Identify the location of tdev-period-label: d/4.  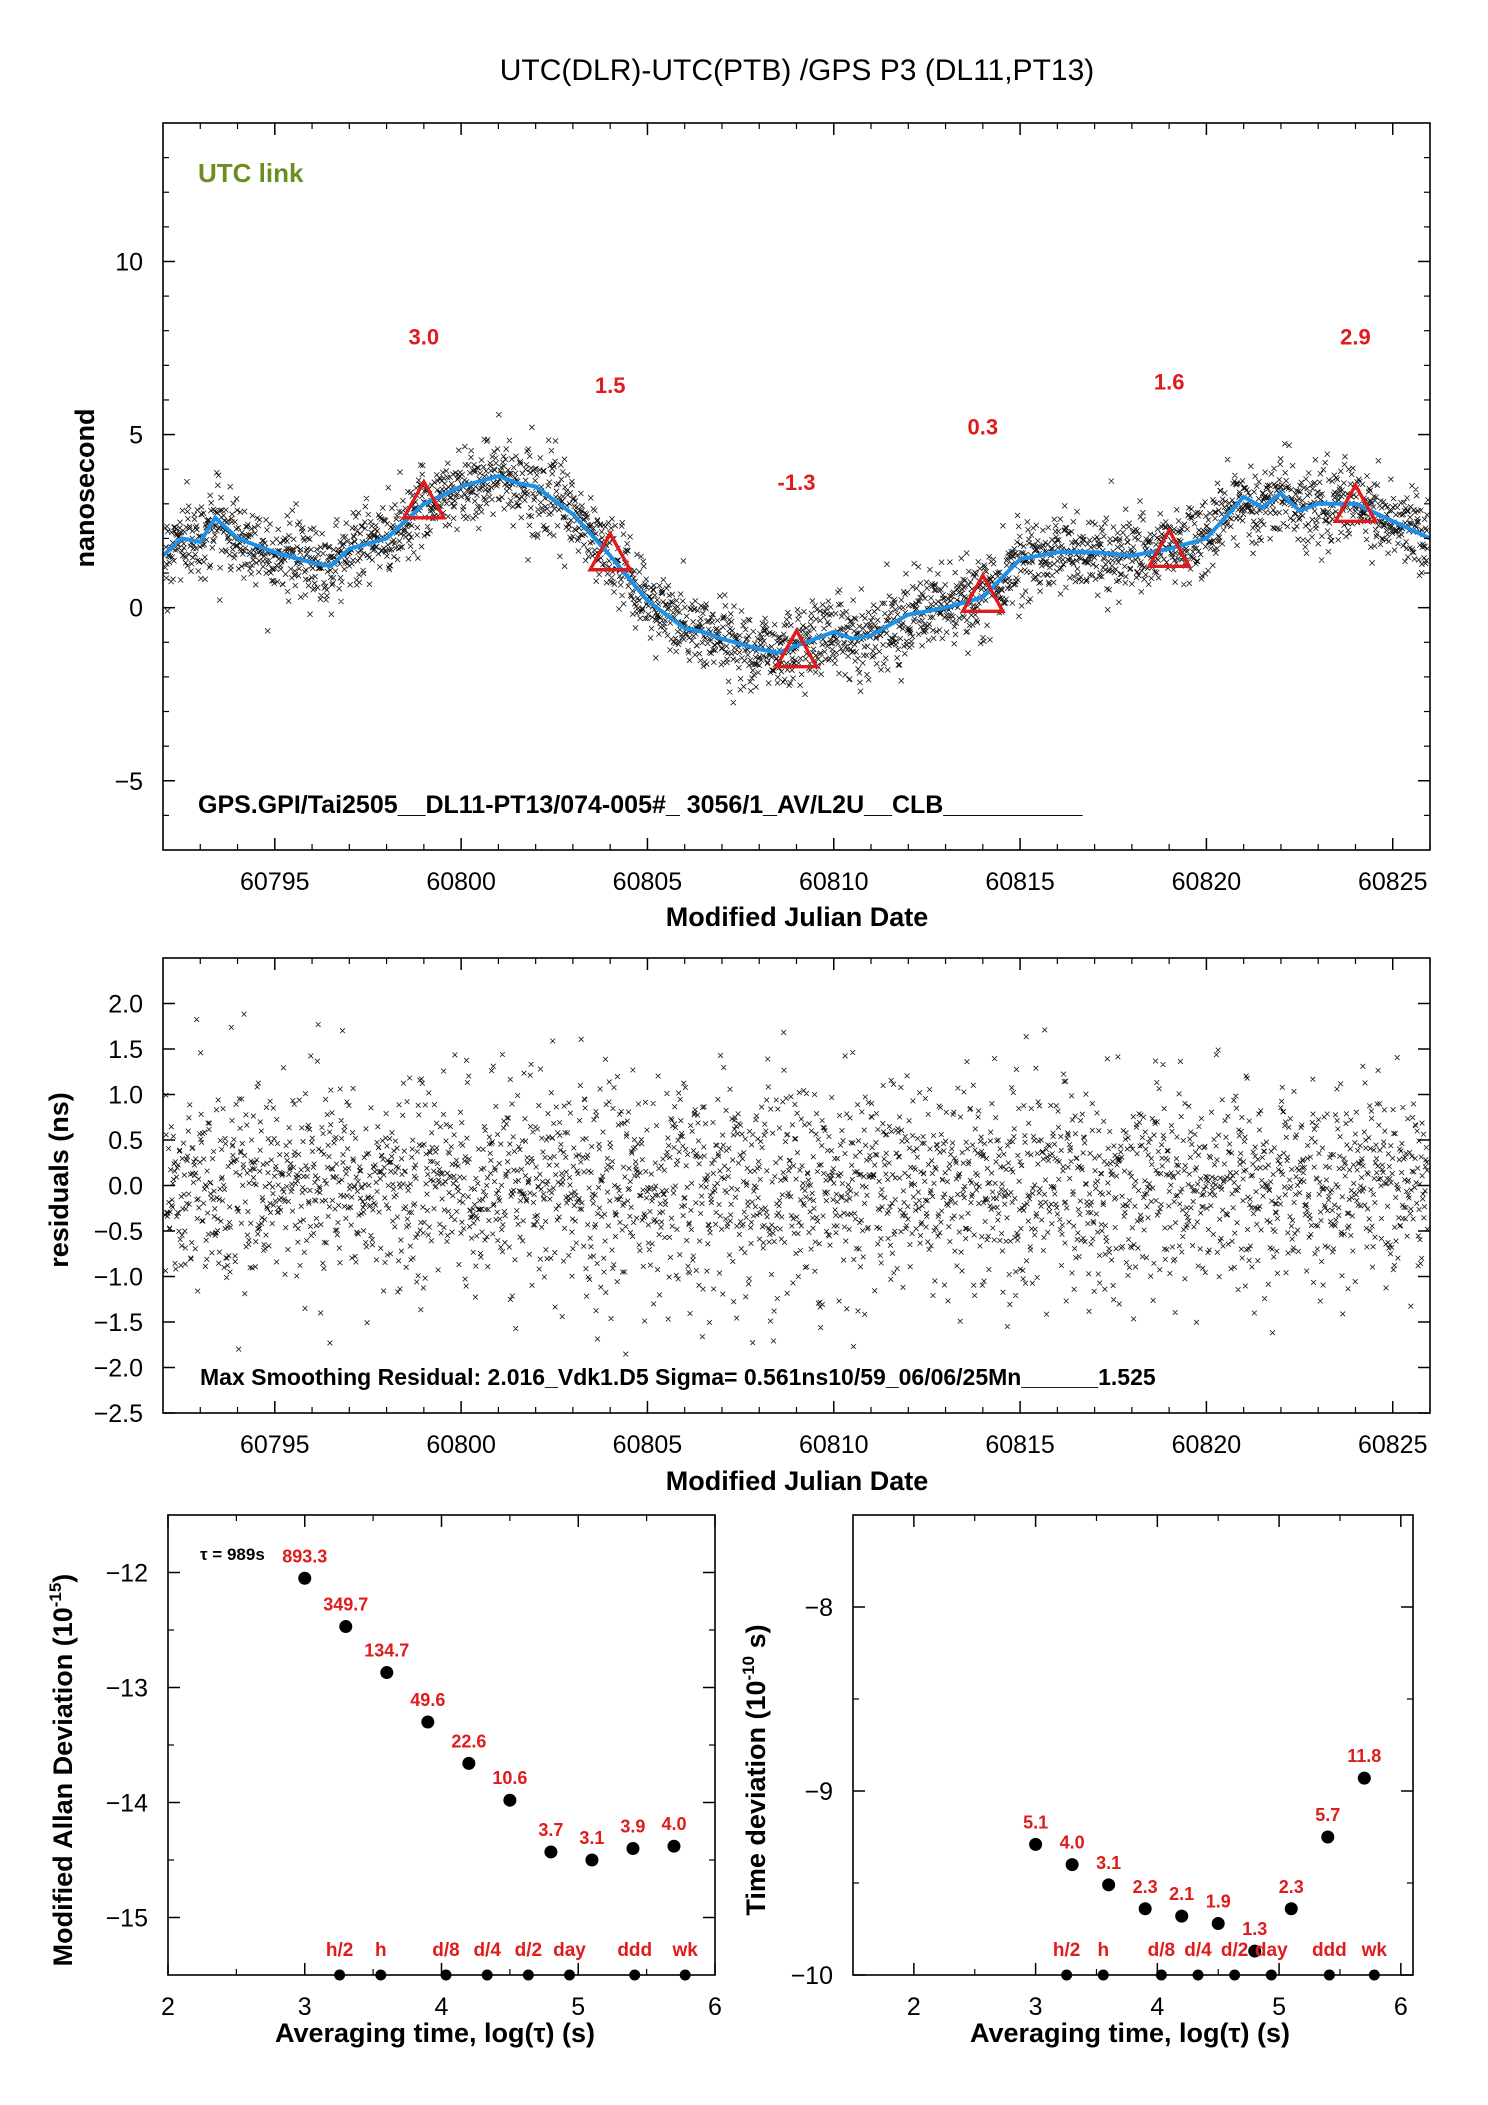
(1198, 1950).